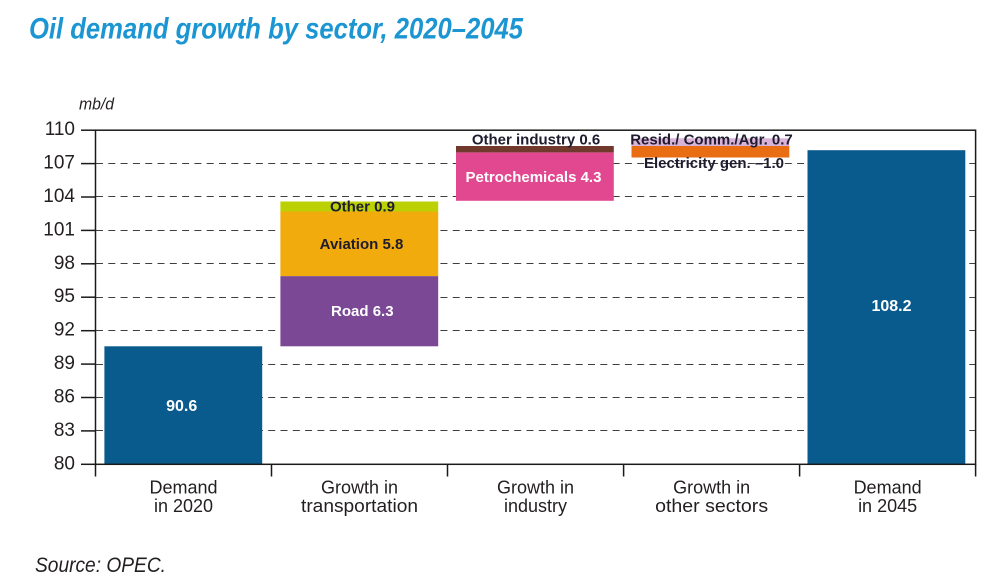 The height and width of the screenshot is (588, 1008). What do you see at coordinates (64, 397) in the screenshot?
I see `svg-text: 86` at bounding box center [64, 397].